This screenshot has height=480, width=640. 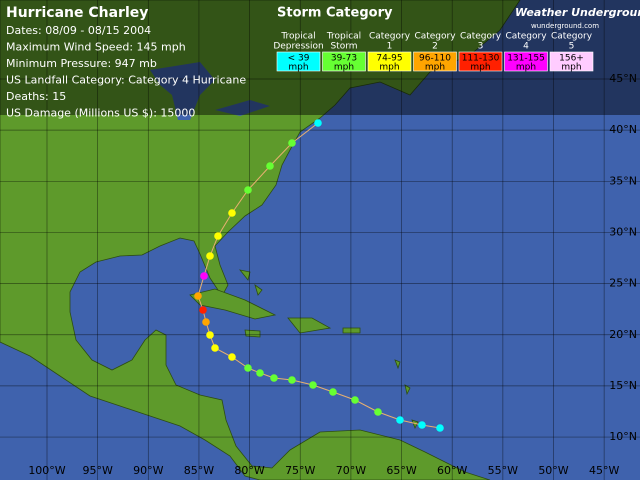 What do you see at coordinates (390, 47) in the screenshot?
I see `legend-header: 1` at bounding box center [390, 47].